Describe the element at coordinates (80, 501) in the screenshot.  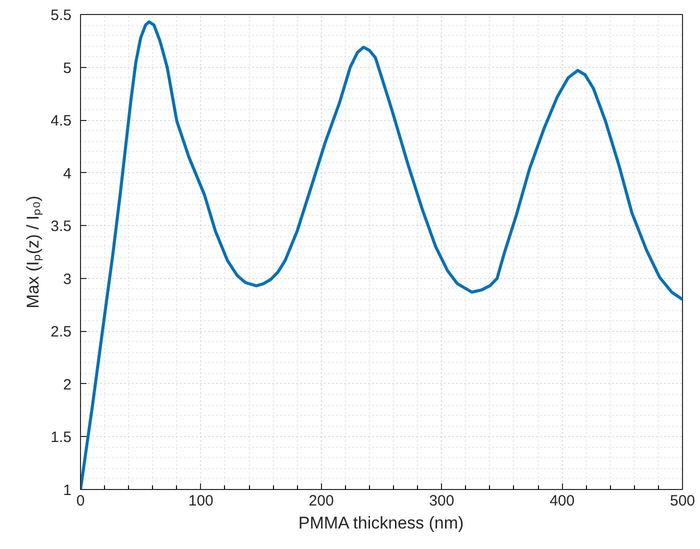
I see `x-tick-label: 0` at that location.